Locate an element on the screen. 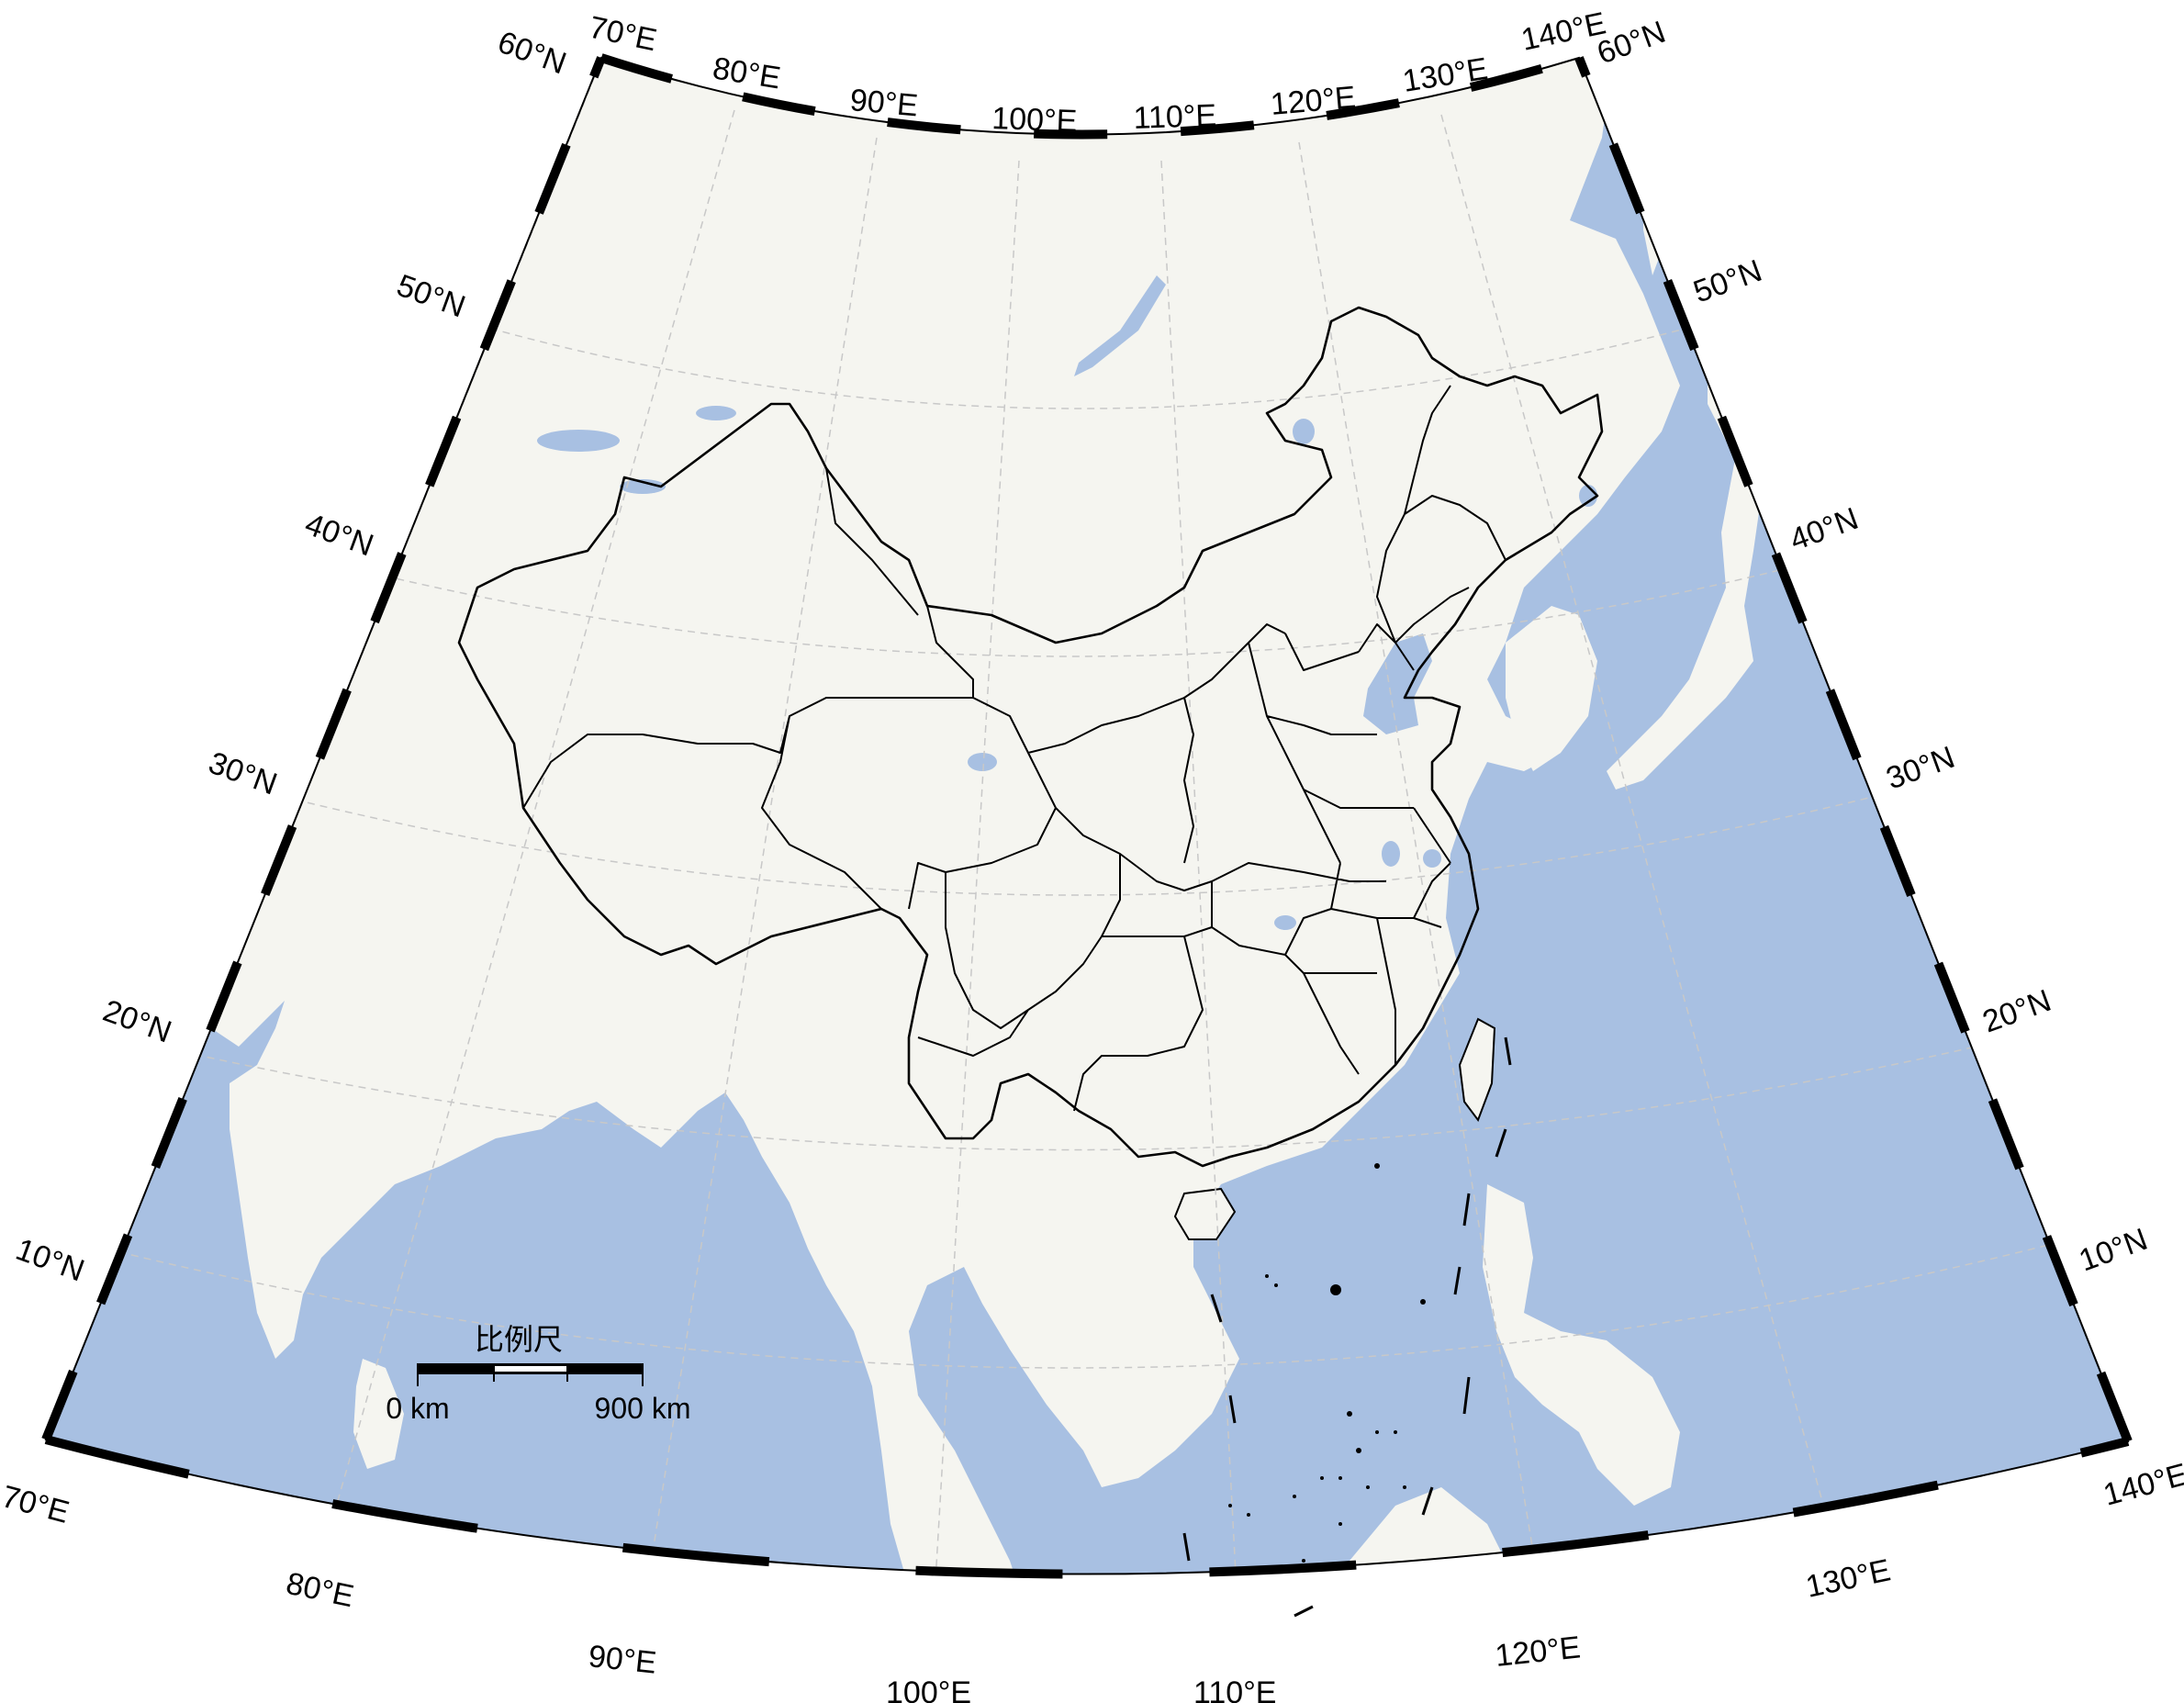 Image resolution: width=2184 pixels, height=1703 pixels. lake-qinghai is located at coordinates (982, 762).